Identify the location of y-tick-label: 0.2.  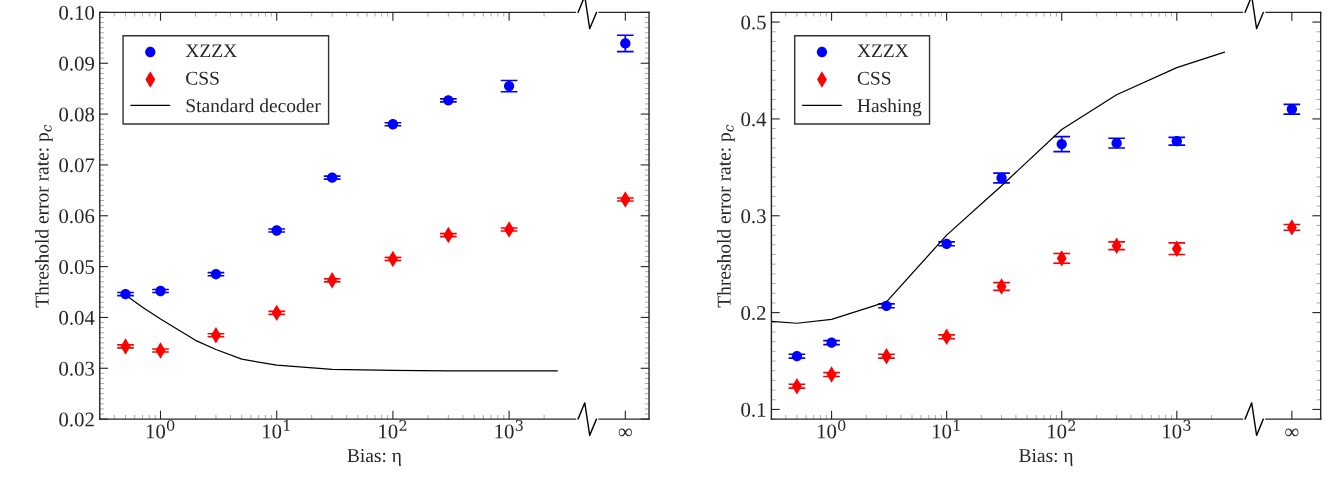
(753, 313).